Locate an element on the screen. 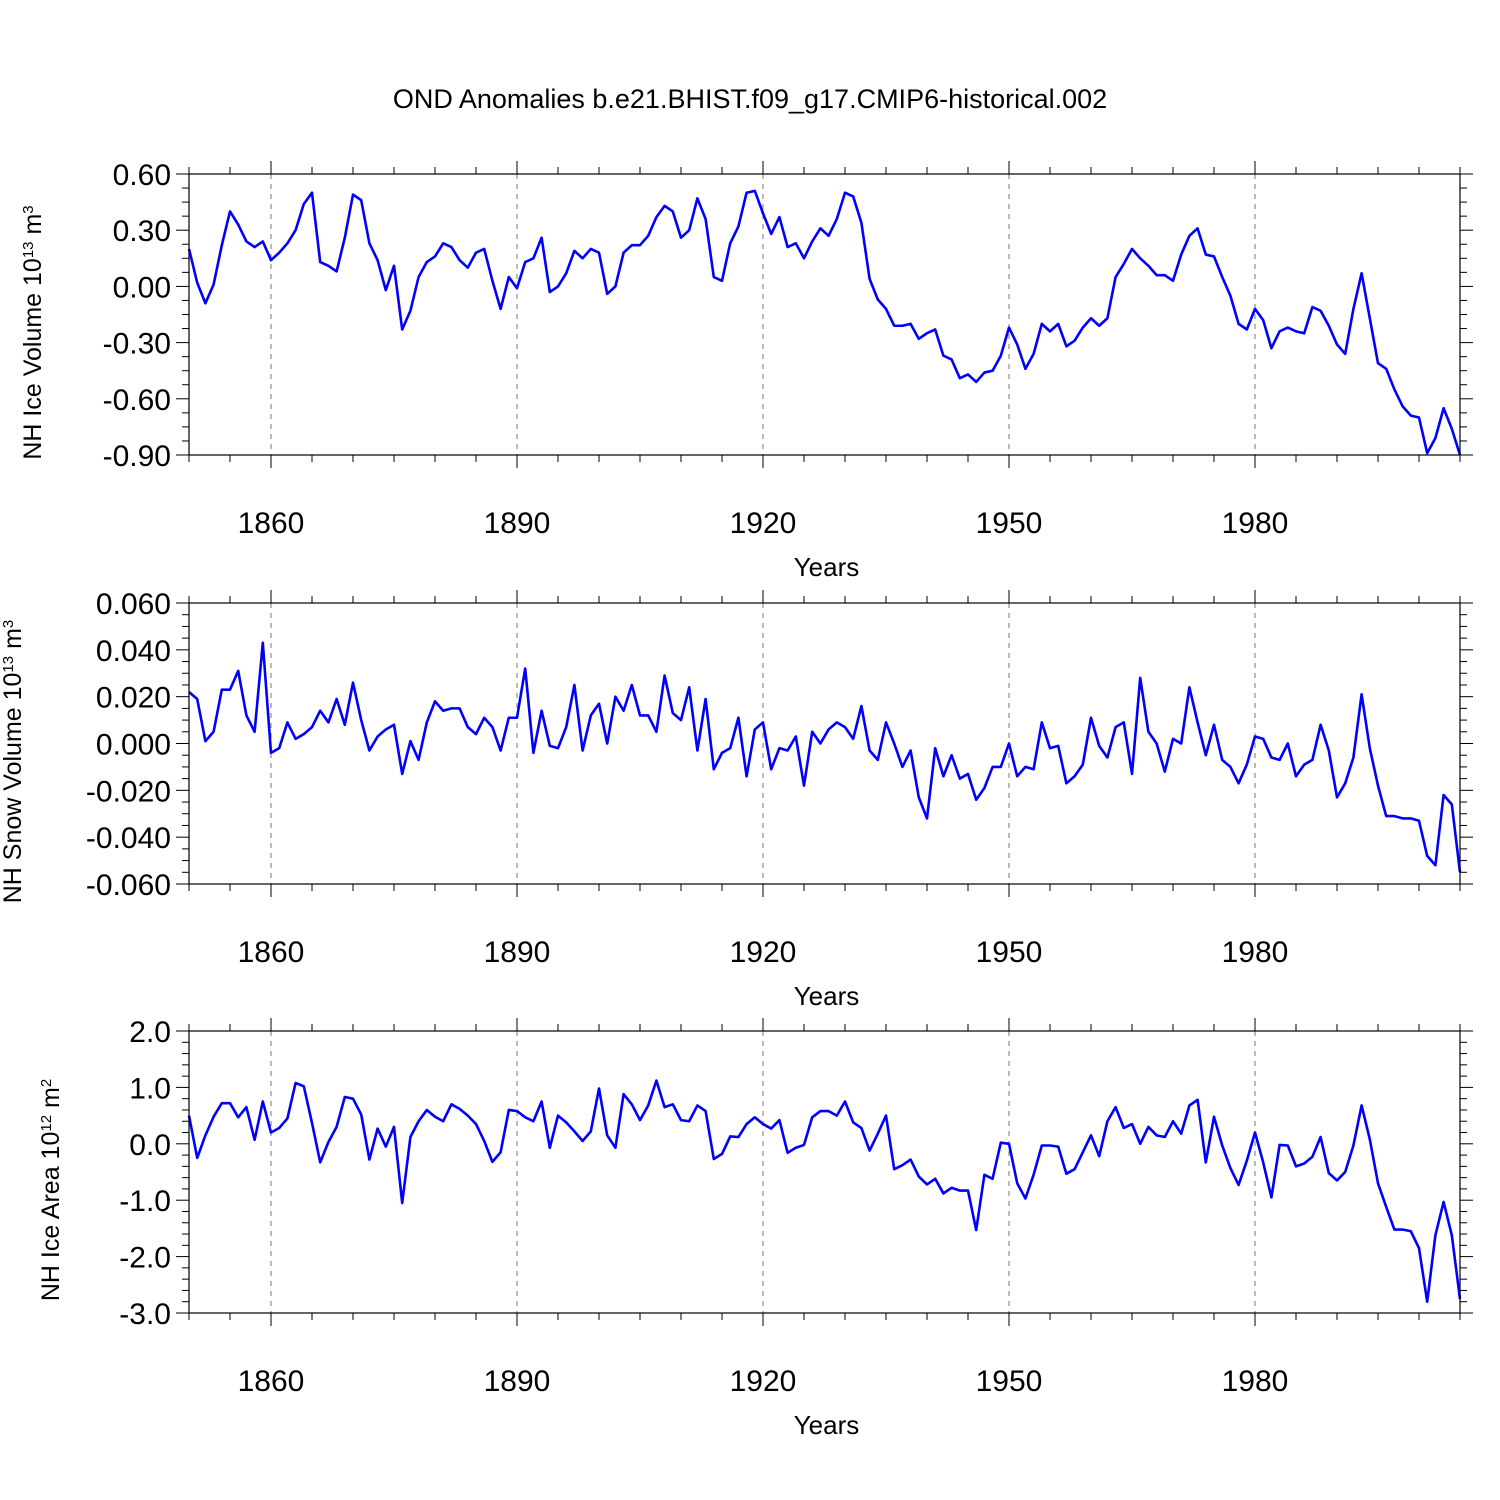 The image size is (1500, 1500). y-tick-label: -0.060 is located at coordinates (128, 885).